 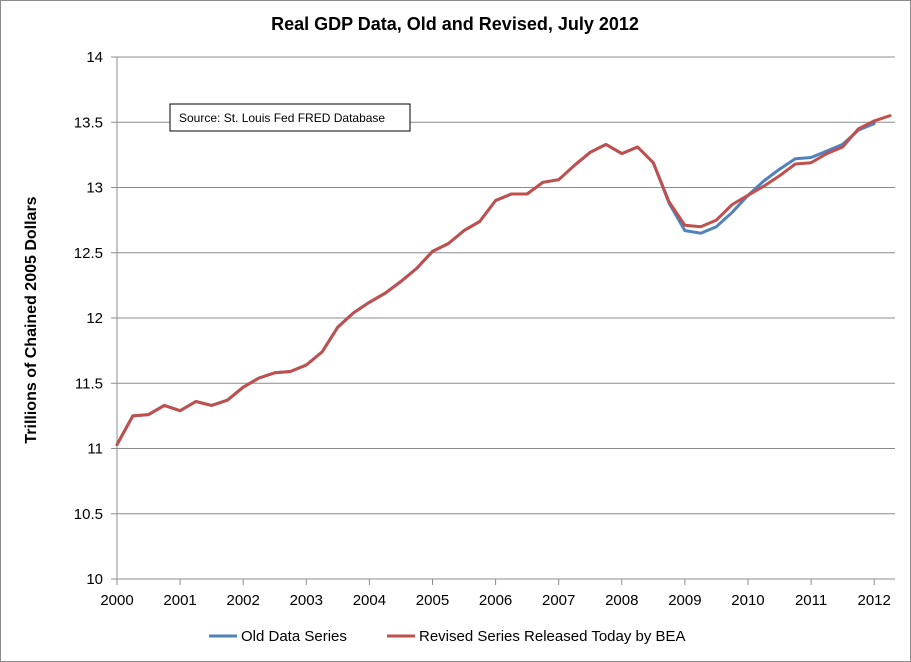 I want to click on y-tick-label-12.5: 12.5, so click(x=88, y=253).